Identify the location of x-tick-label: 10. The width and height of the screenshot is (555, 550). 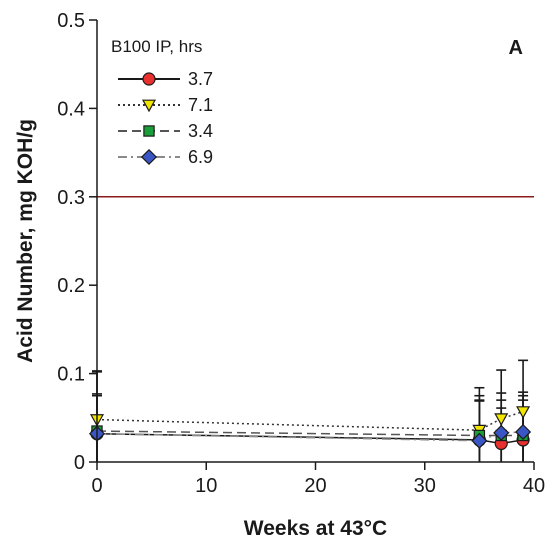
(206, 486).